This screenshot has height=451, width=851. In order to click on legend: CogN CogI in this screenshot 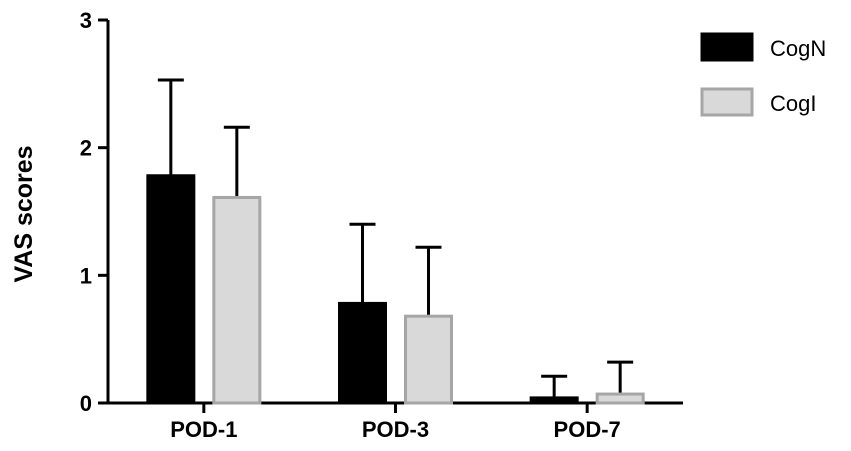, I will do `click(763, 74)`.